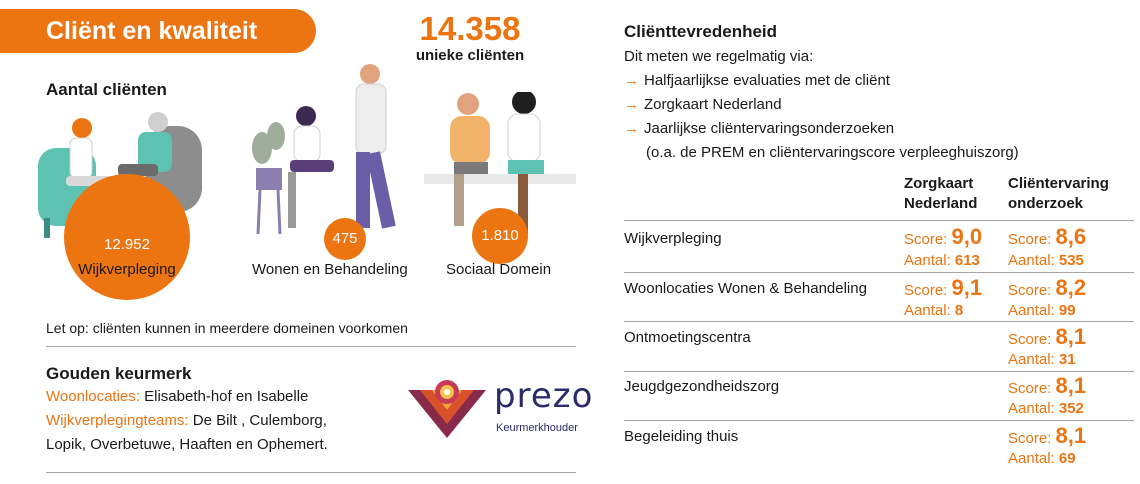 The image size is (1140, 484). Describe the element at coordinates (769, 128) in the screenshot. I see `method-label: Jaarlijkse cliëntervaringsonderzoeken` at that location.